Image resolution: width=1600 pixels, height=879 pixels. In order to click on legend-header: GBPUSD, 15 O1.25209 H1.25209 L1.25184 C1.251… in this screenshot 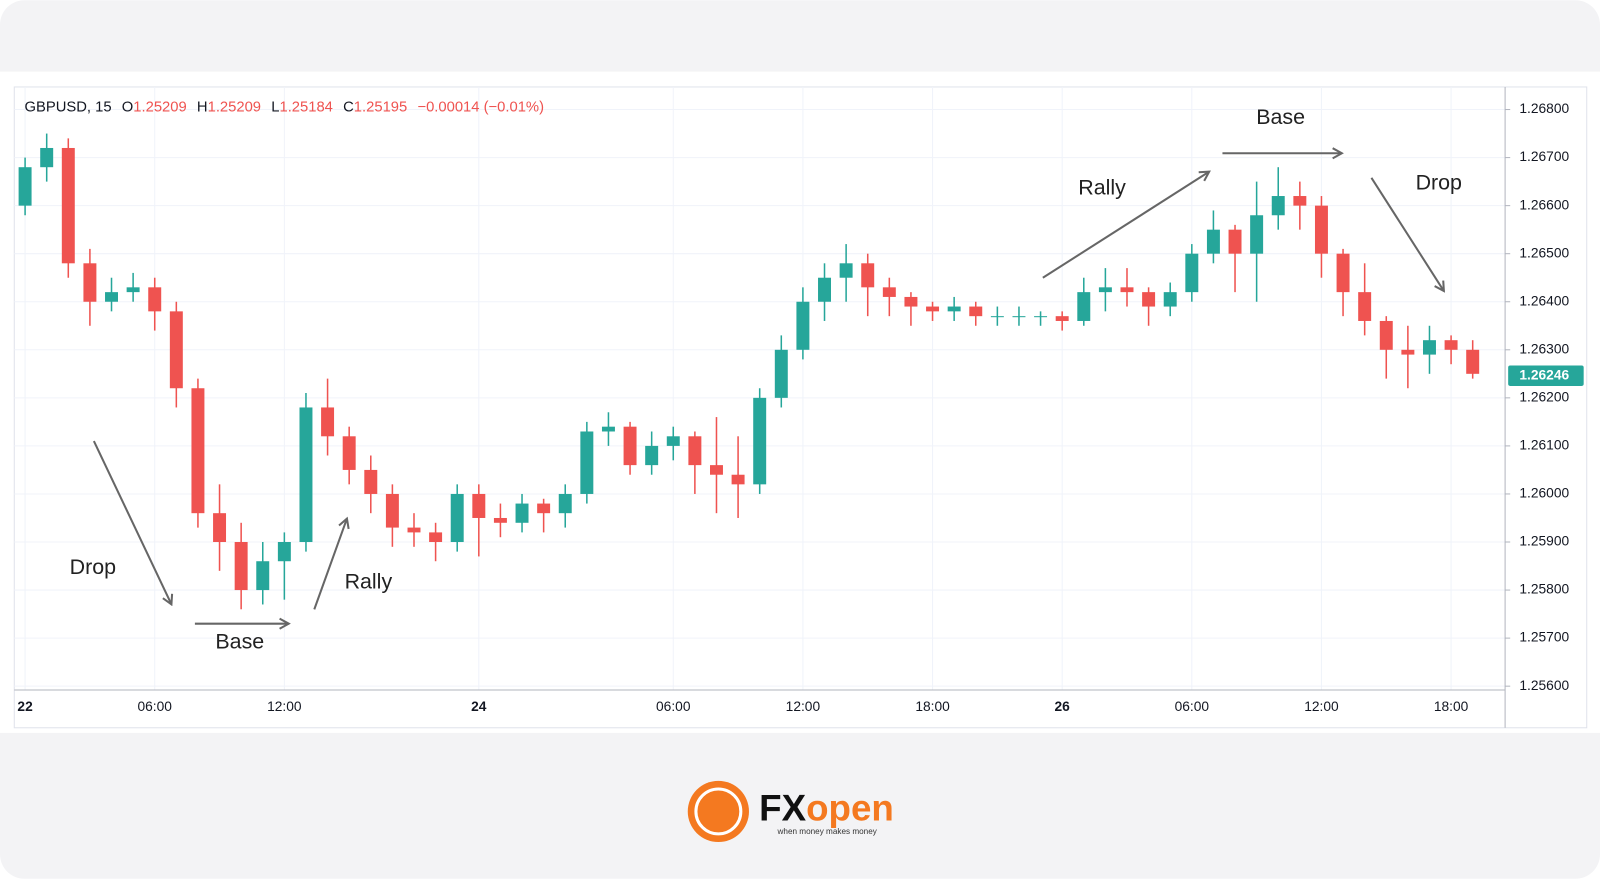, I will do `click(284, 107)`.